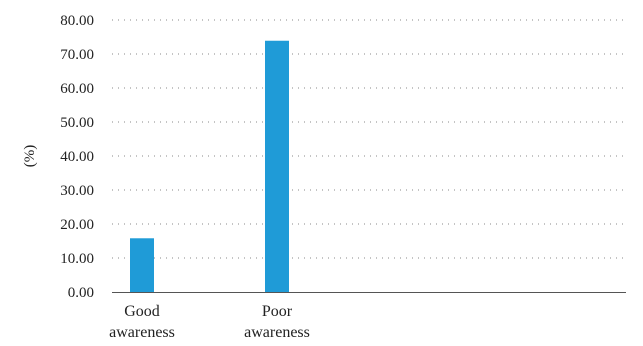  Describe the element at coordinates (77, 55) in the screenshot. I see `y-tick-label: 70.00` at that location.